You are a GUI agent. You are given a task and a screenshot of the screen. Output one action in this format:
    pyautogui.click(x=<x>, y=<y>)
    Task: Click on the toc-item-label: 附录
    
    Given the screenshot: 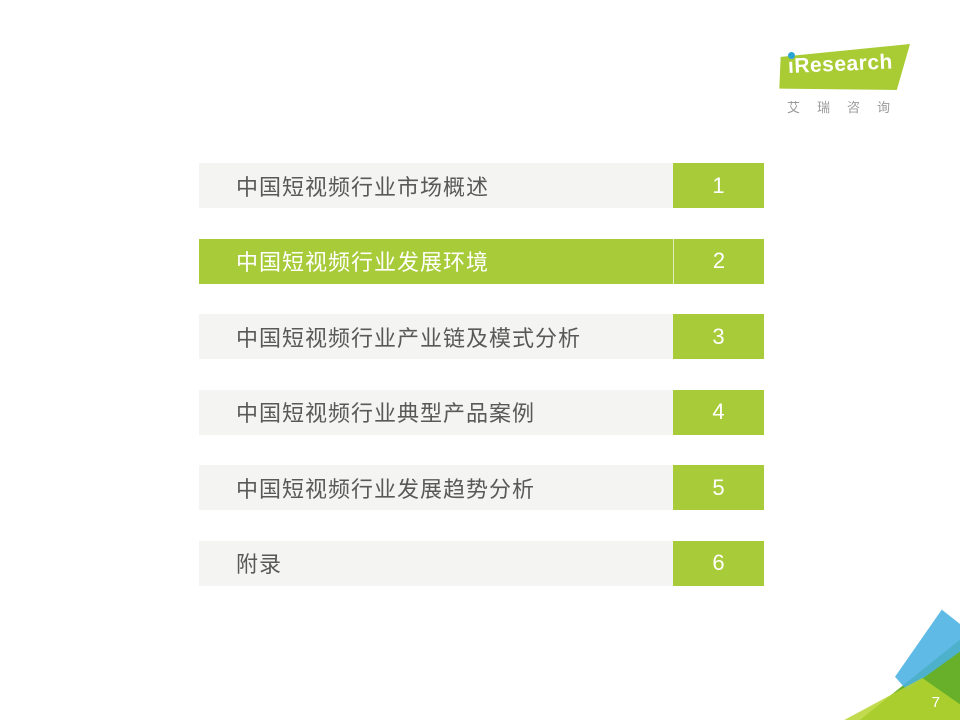 What is the action you would take?
    pyautogui.click(x=436, y=563)
    